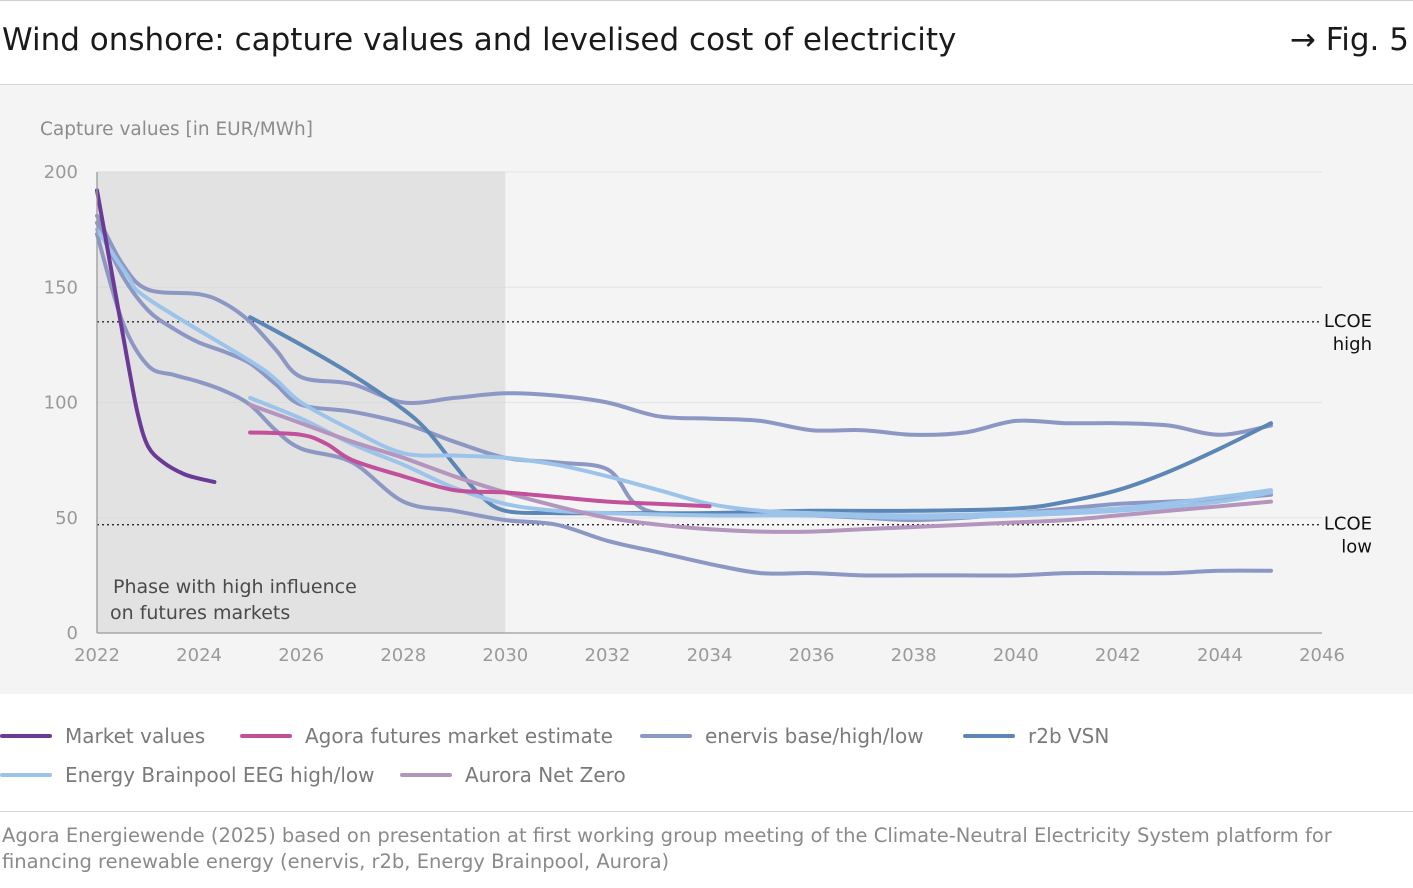  What do you see at coordinates (135, 736) in the screenshot?
I see `legend-label: Market values` at bounding box center [135, 736].